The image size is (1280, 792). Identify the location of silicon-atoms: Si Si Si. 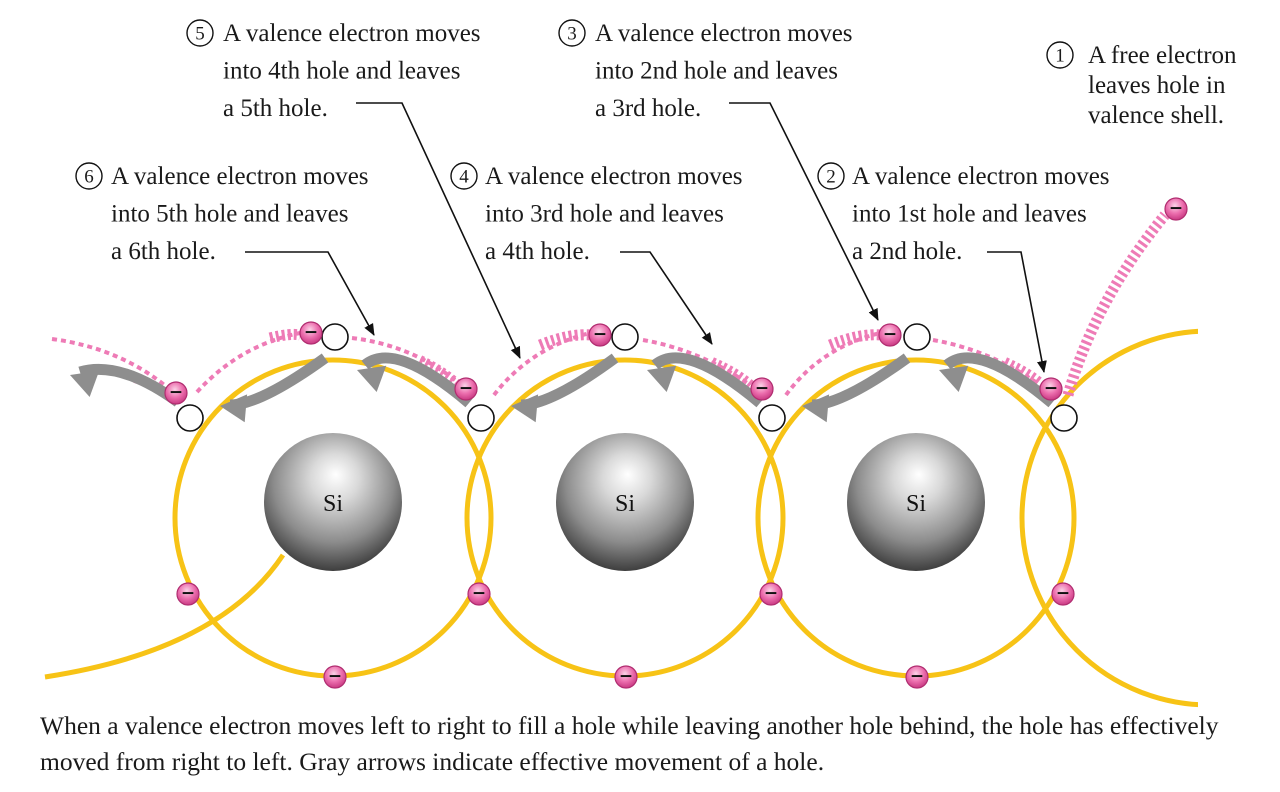
(624, 502).